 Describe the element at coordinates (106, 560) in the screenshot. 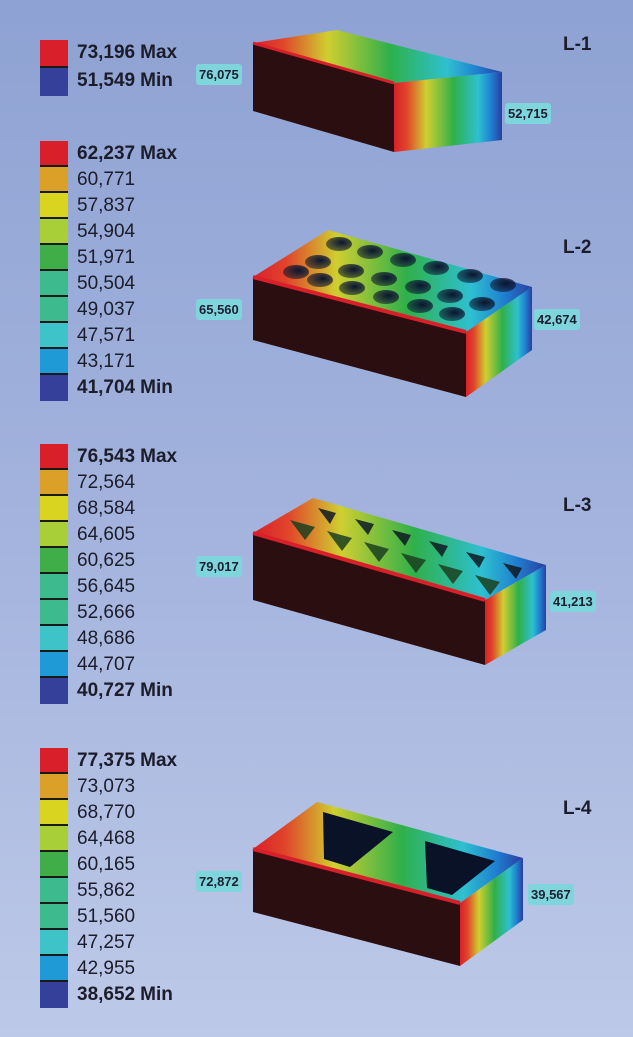

I see `legend-value-text: 60,625` at that location.